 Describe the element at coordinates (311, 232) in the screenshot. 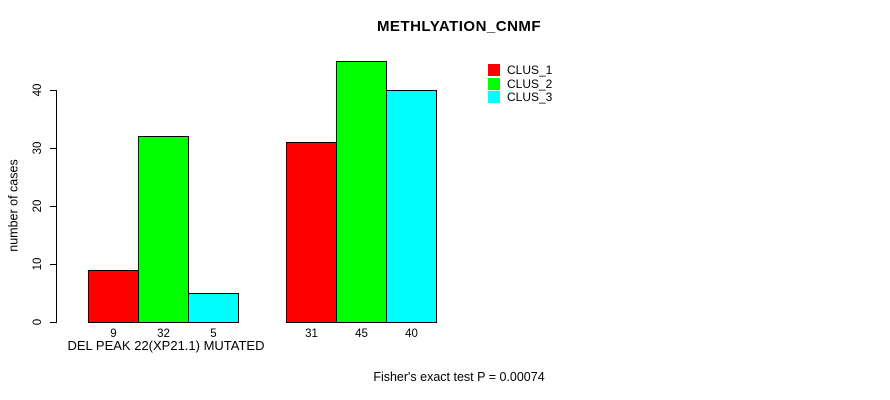

I see `bar-clus_1-group2` at that location.